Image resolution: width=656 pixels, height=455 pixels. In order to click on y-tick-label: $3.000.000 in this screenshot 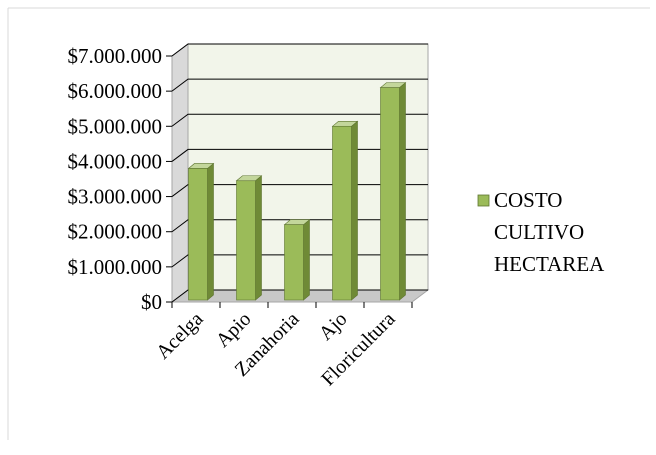, I will do `click(115, 197)`.